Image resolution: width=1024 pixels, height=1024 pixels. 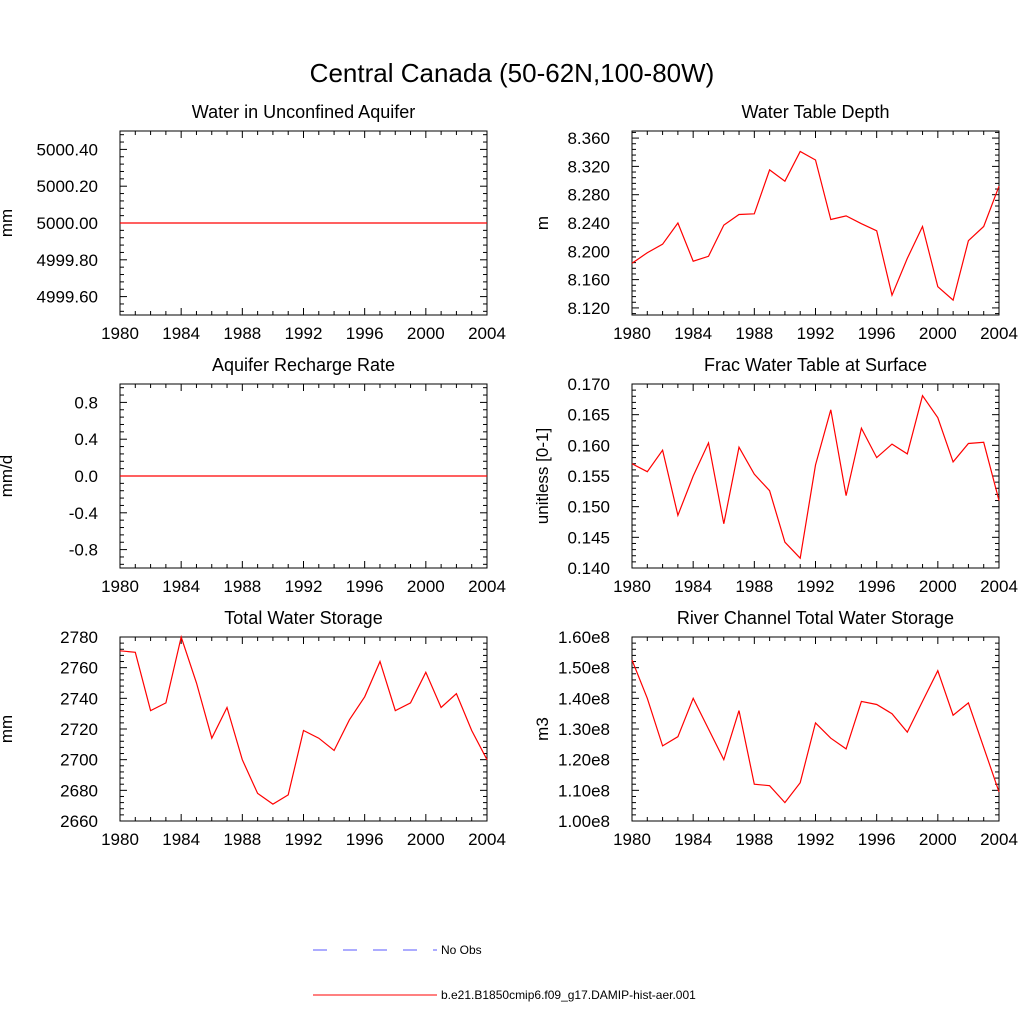 I want to click on y-tick-label: 1.00e8, so click(x=584, y=821).